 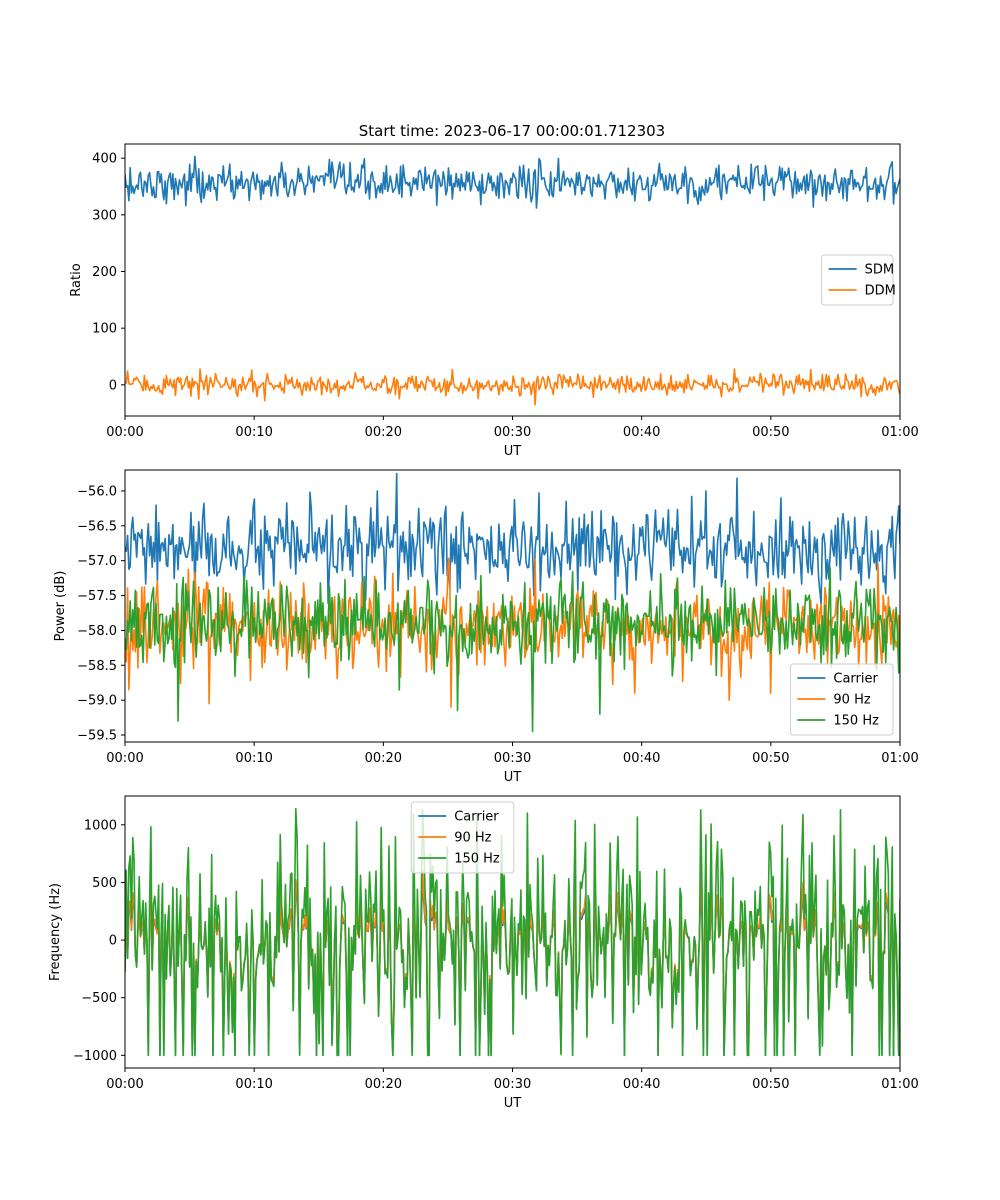 I want to click on y-tick-label: −56.5, so click(x=97, y=526).